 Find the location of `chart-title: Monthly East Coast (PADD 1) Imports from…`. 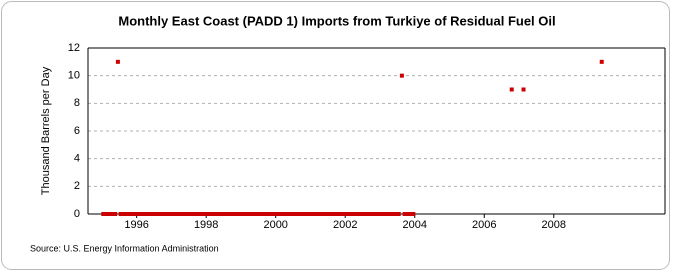

chart-title: Monthly East Coast (PADD 1) Imports from… is located at coordinates (336, 20).